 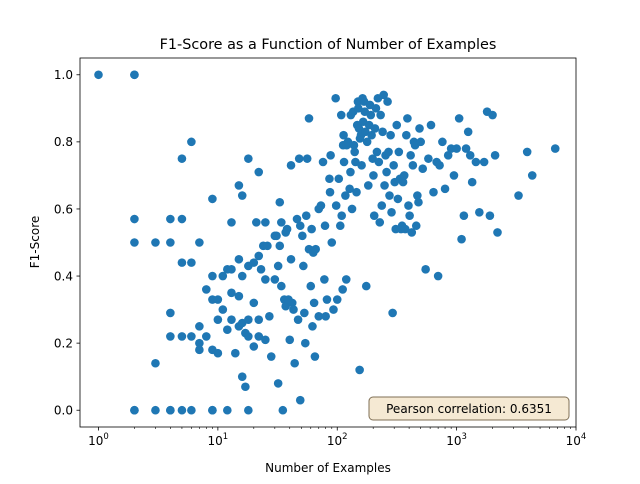 I want to click on x-tick-exponent: 4, so click(x=583, y=437).